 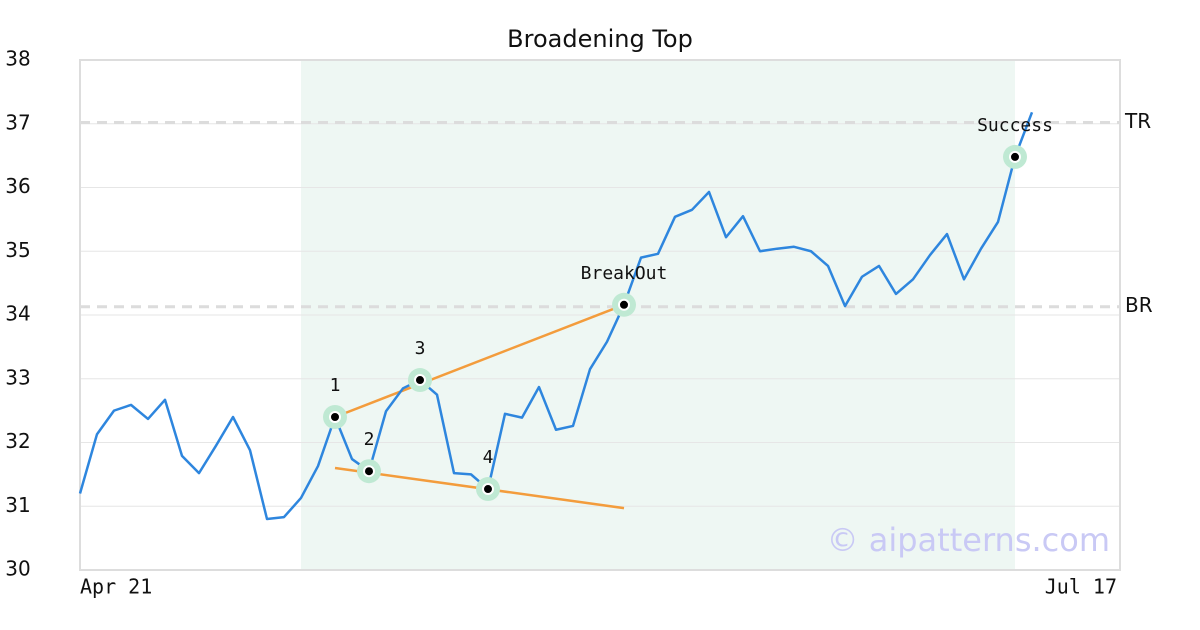 What do you see at coordinates (116, 587) in the screenshot?
I see `x-tick-label: Apr 21` at bounding box center [116, 587].